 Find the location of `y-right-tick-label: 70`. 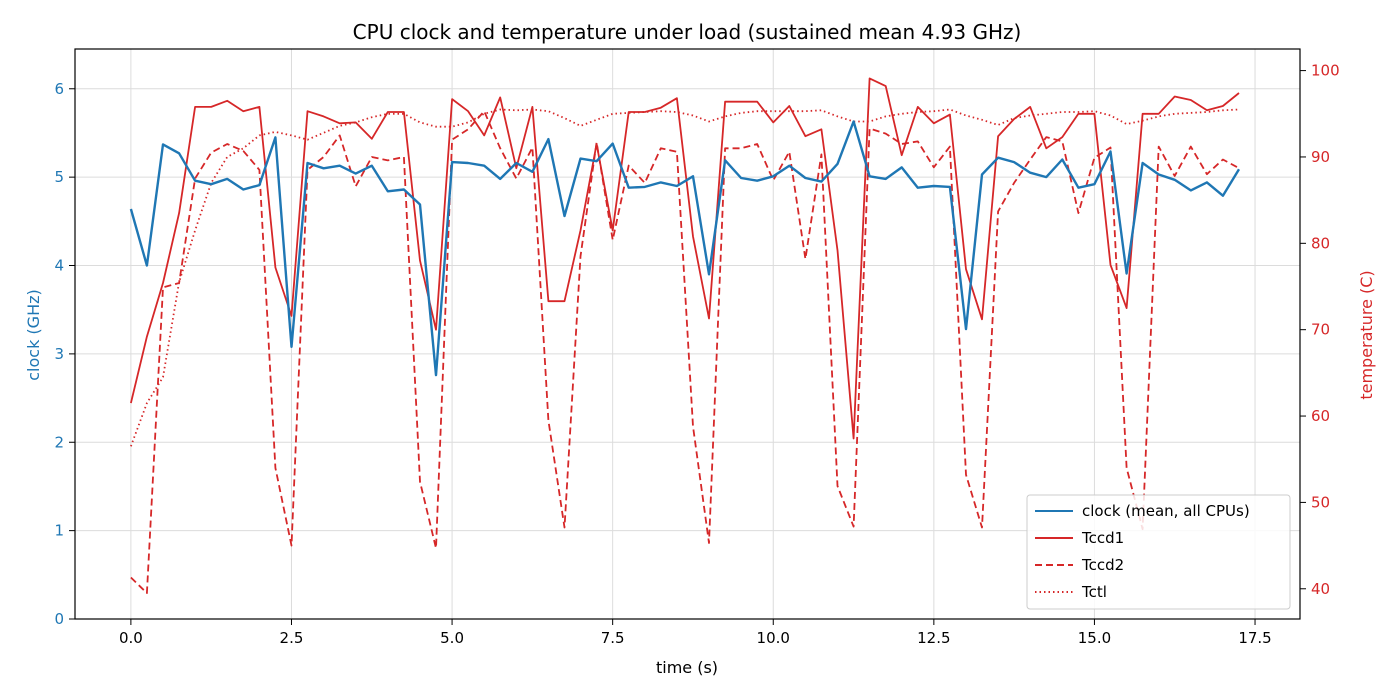

y-right-tick-label: 70 is located at coordinates (1320, 330).